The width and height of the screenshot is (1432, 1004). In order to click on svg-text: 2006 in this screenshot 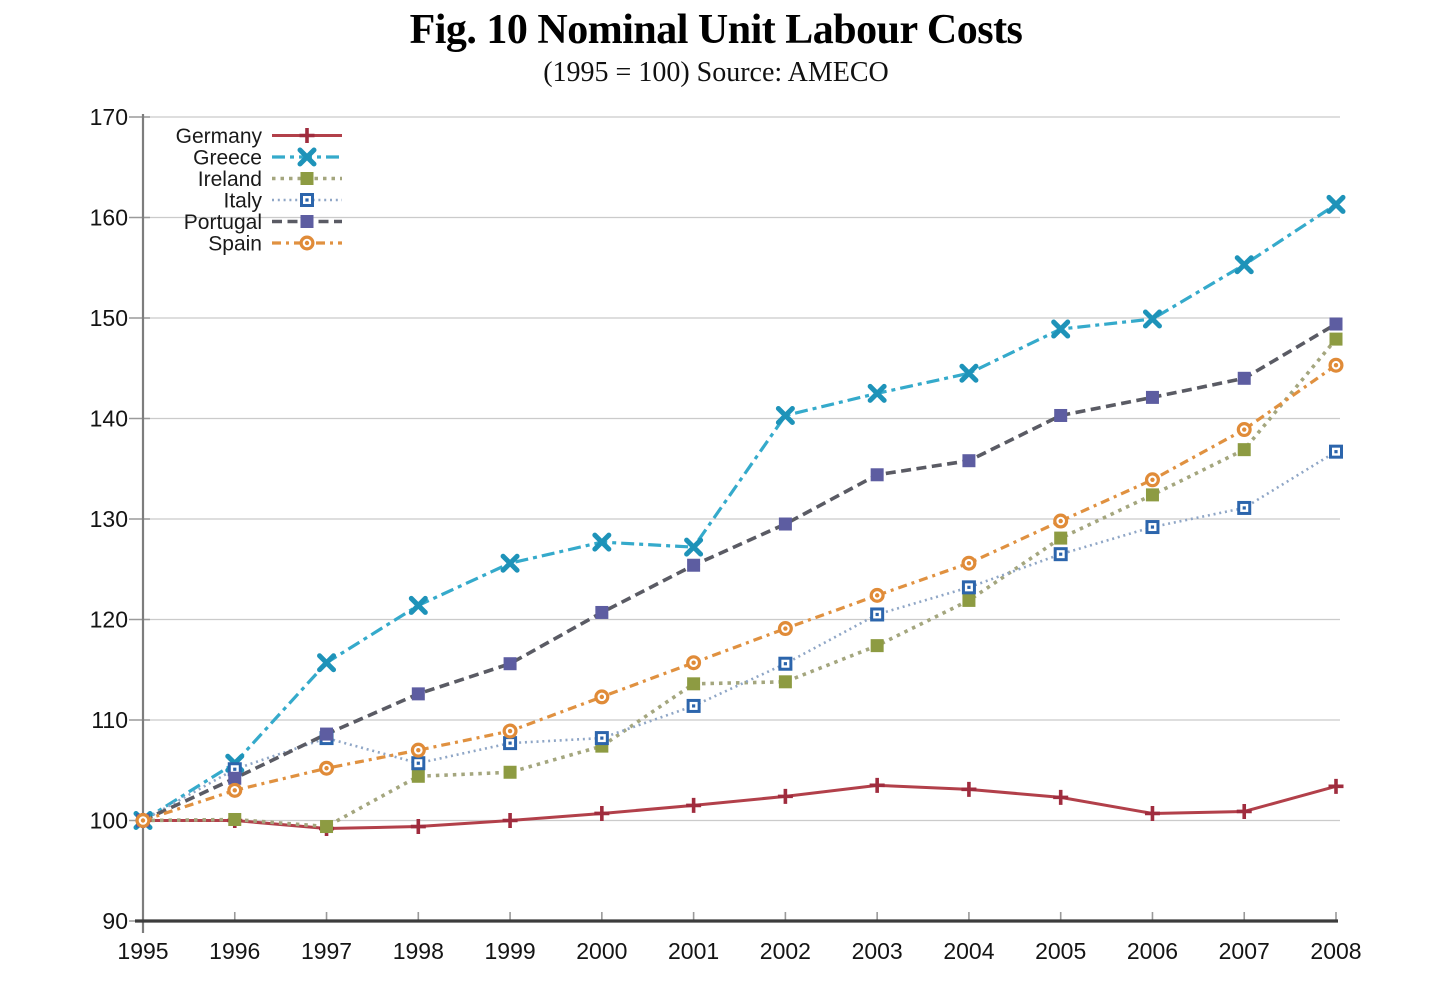, I will do `click(1152, 951)`.